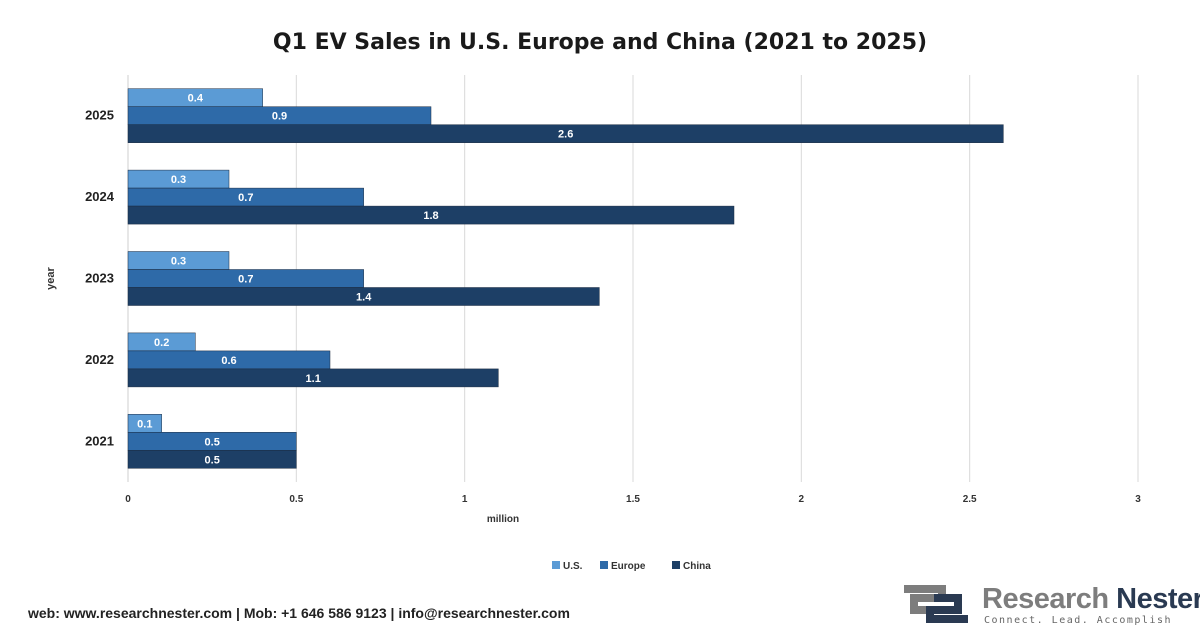  What do you see at coordinates (51, 277) in the screenshot?
I see `y-axis-title: year` at bounding box center [51, 277].